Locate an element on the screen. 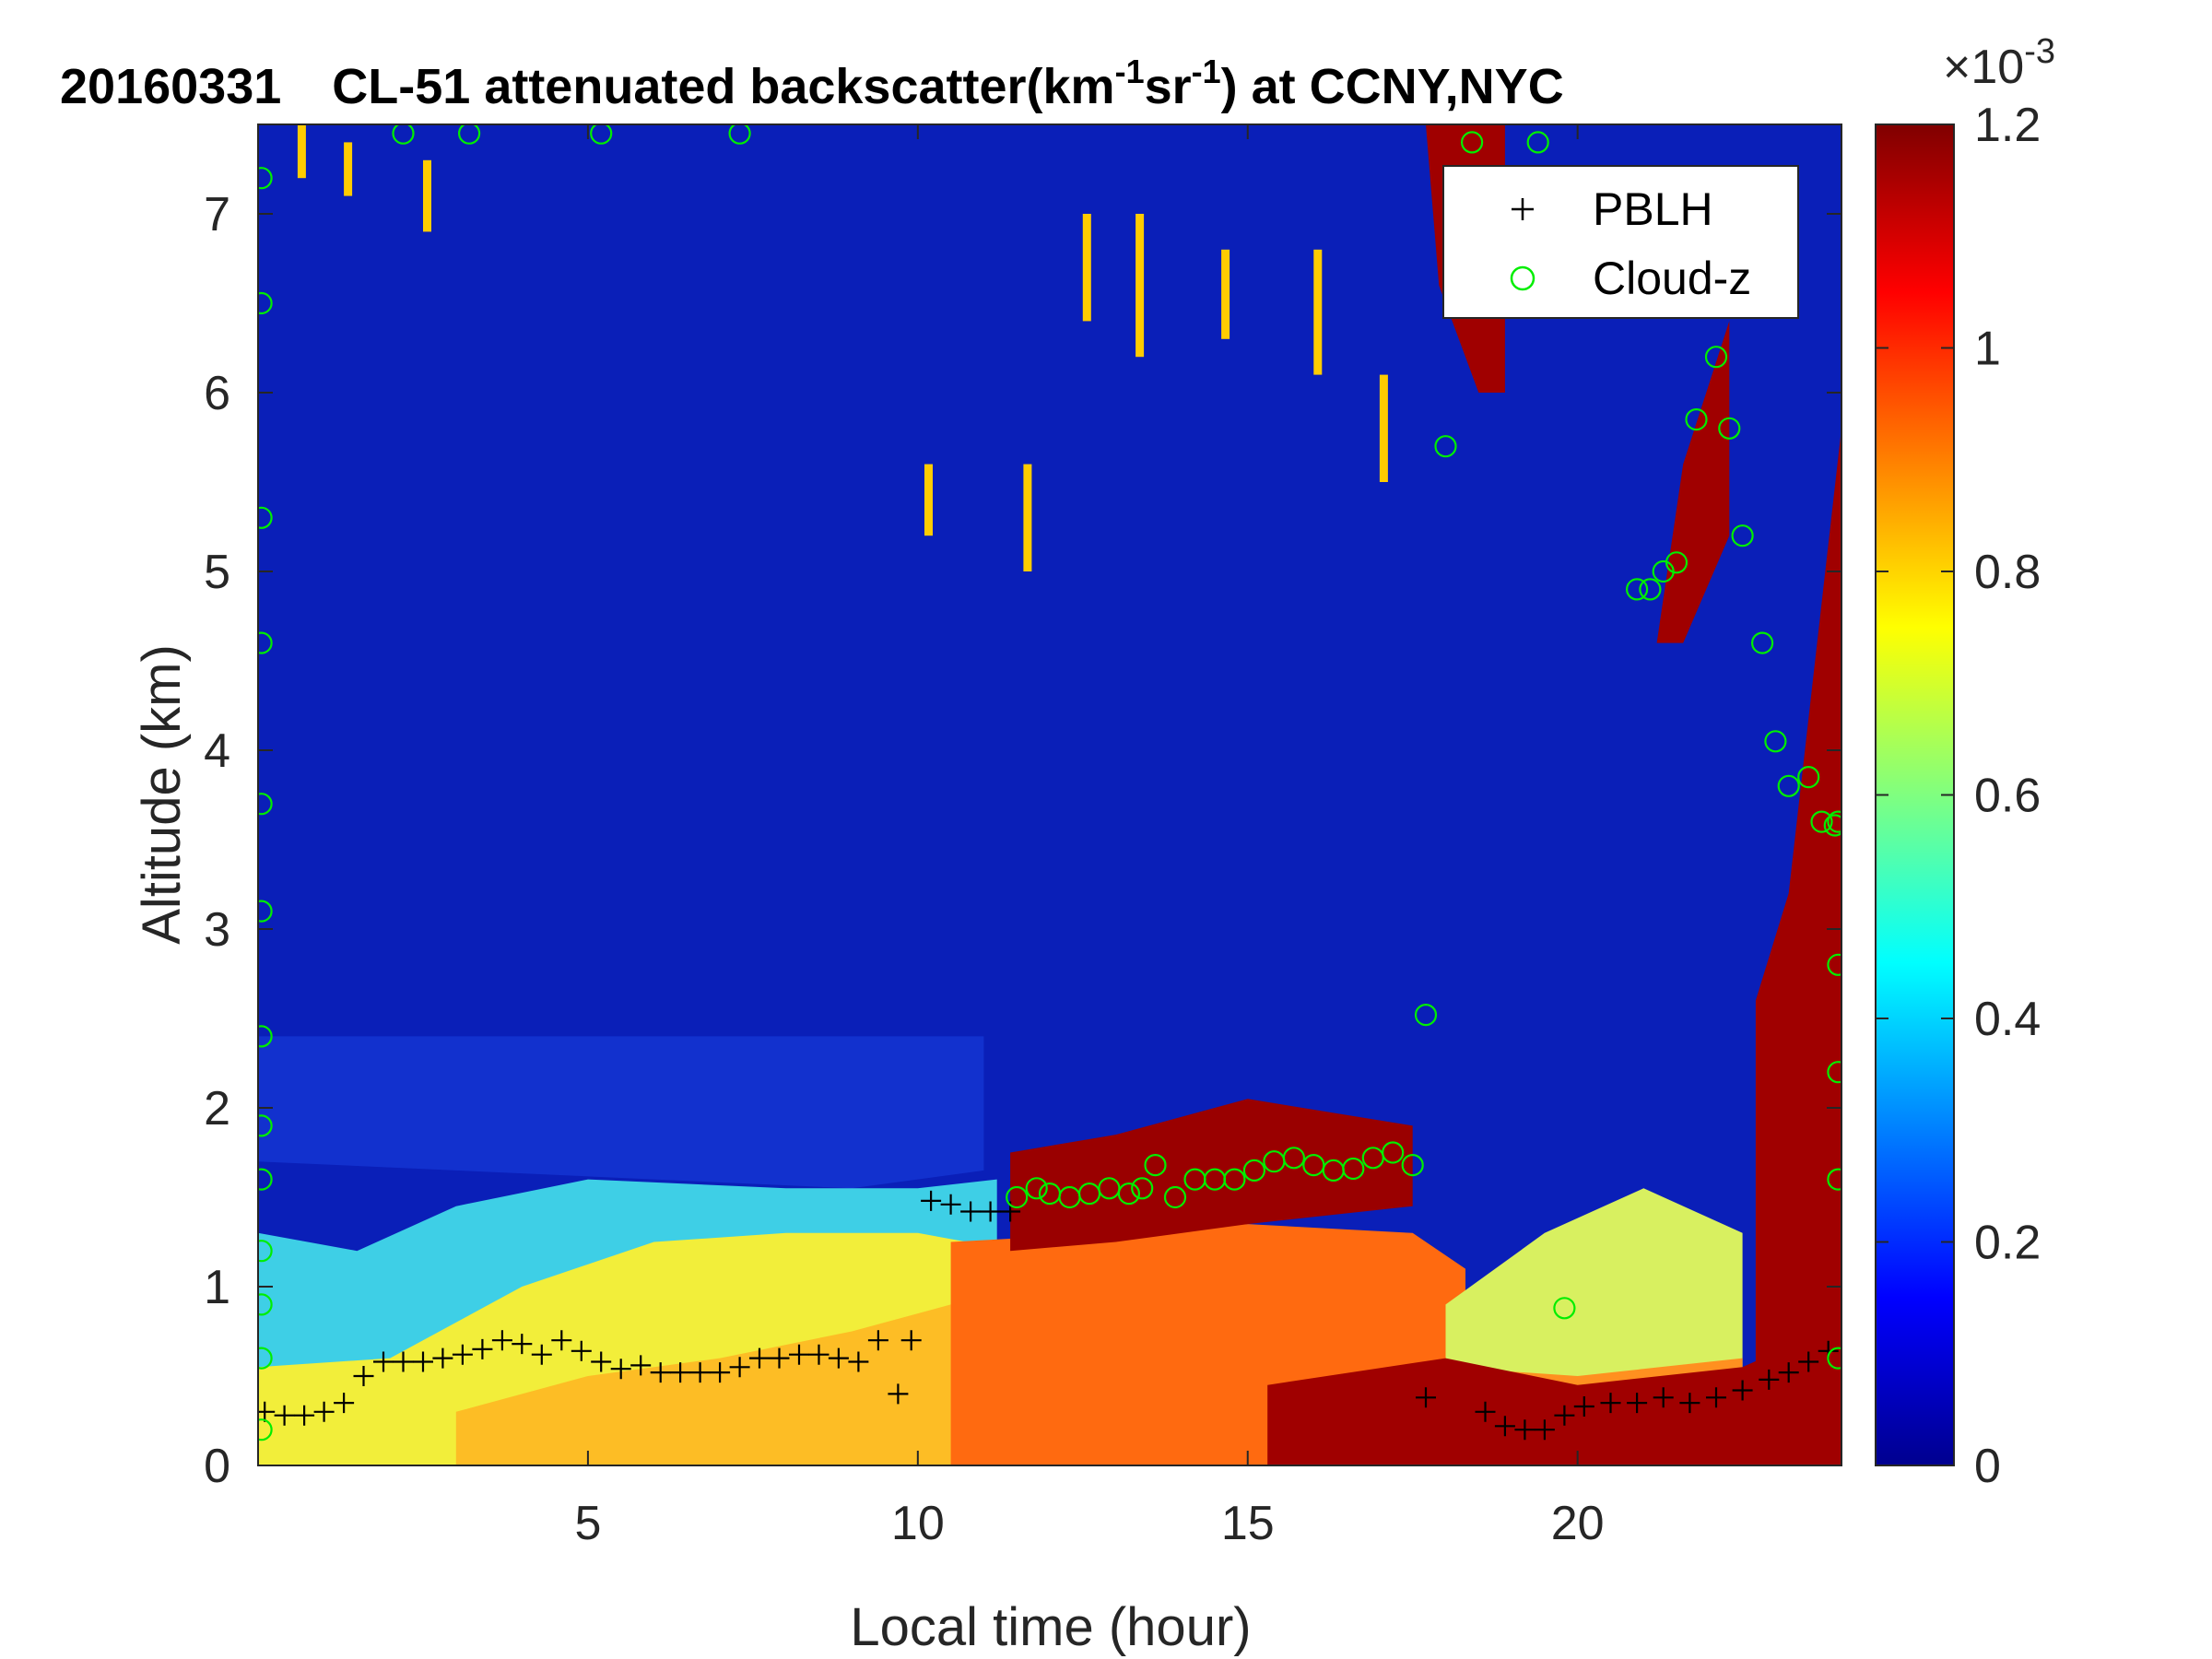 The image size is (2212, 1659). y-tick-label: 4 is located at coordinates (217, 751).